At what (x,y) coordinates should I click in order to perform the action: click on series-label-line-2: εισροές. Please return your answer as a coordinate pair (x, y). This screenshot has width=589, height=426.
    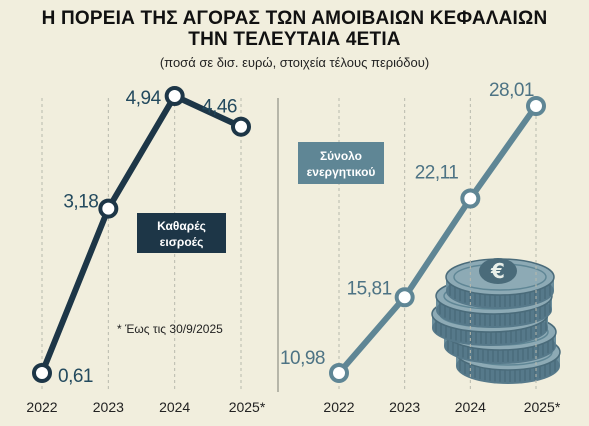
    Looking at the image, I should click on (182, 242).